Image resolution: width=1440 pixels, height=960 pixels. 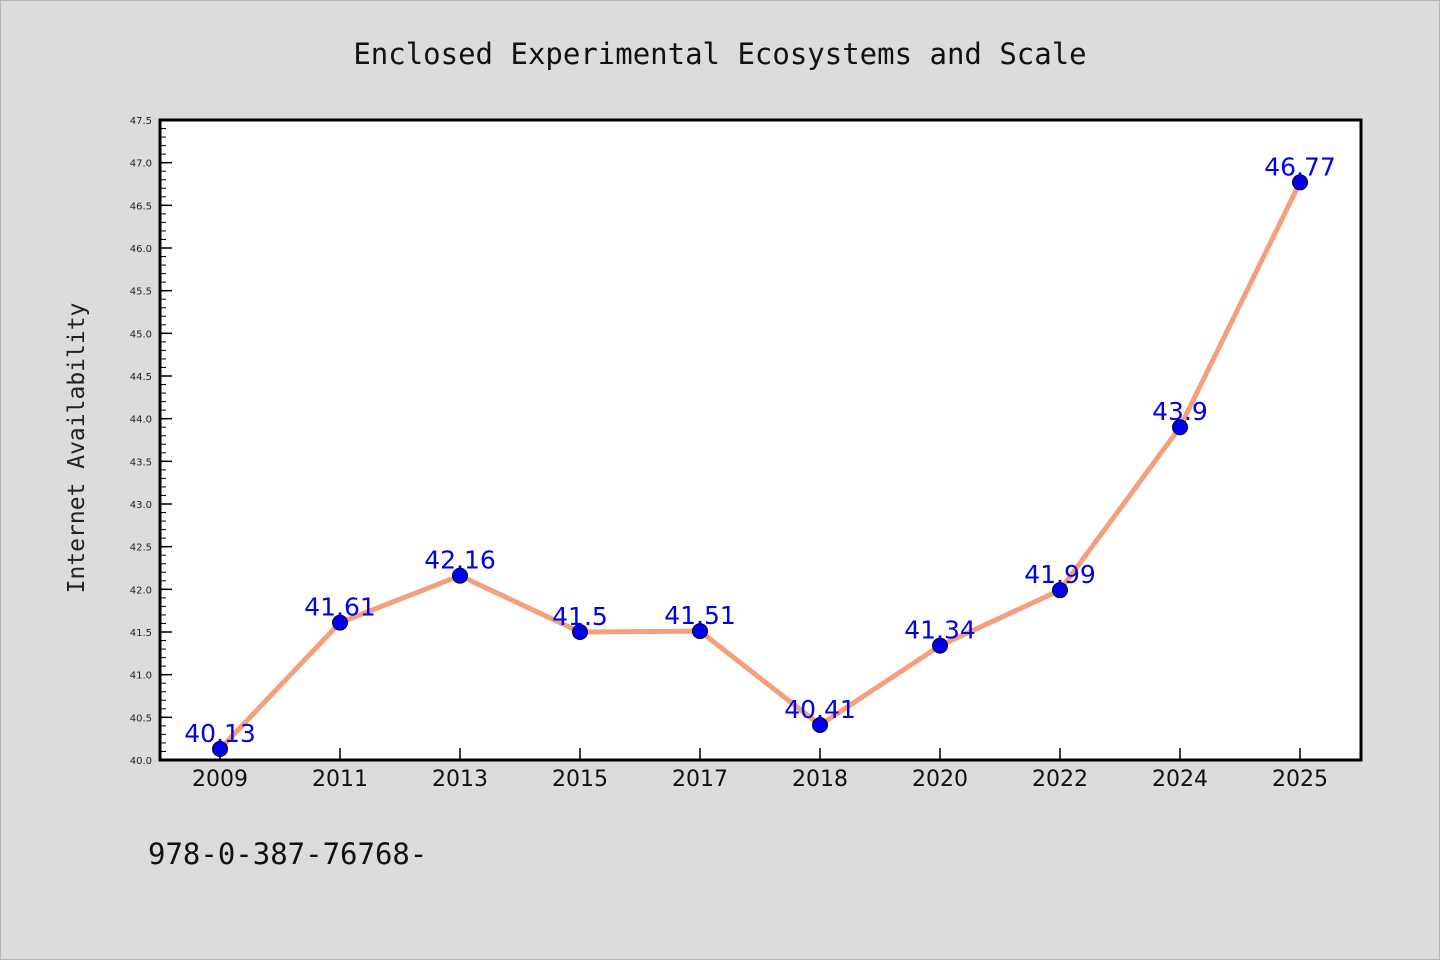 What do you see at coordinates (1060, 574) in the screenshot?
I see `data-label: 41.99` at bounding box center [1060, 574].